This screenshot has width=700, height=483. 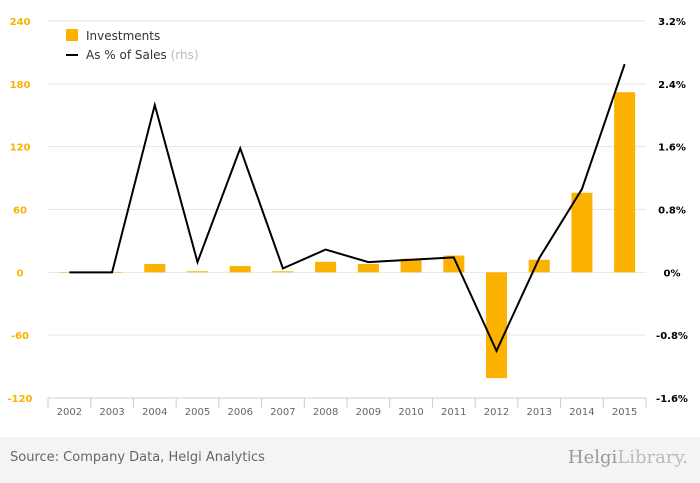 What do you see at coordinates (137, 457) in the screenshot?
I see `source-text: Source: Company Data, Helgi Analytics` at bounding box center [137, 457].